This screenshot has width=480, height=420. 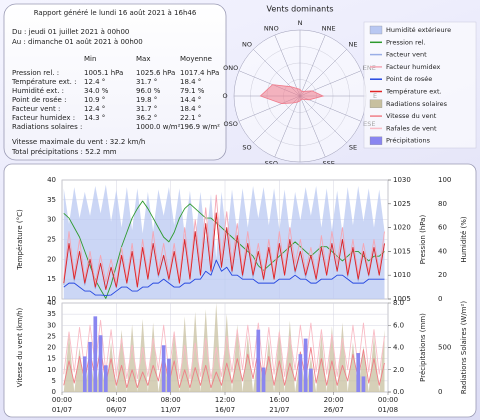 What do you see at coordinates (116, 400) in the screenshot?
I see `x-tick-label: 04:00` at bounding box center [116, 400].